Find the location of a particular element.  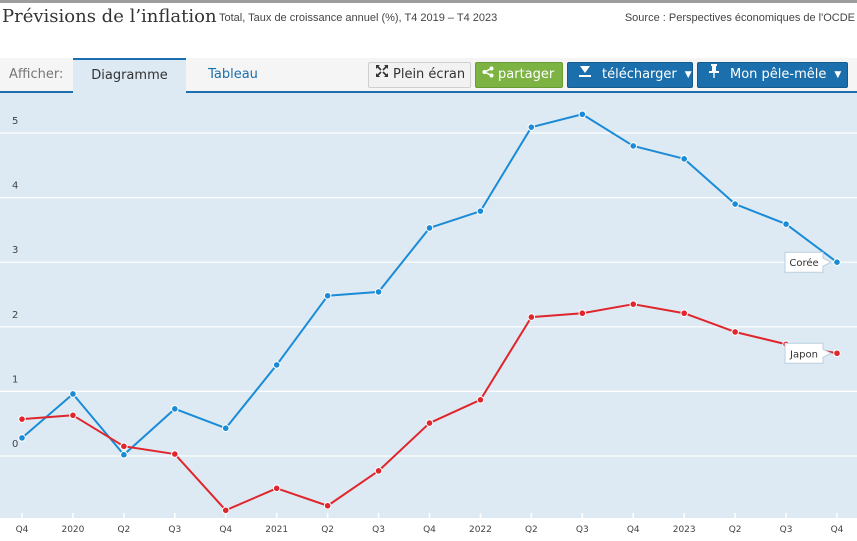

share-label: partager is located at coordinates (526, 74).